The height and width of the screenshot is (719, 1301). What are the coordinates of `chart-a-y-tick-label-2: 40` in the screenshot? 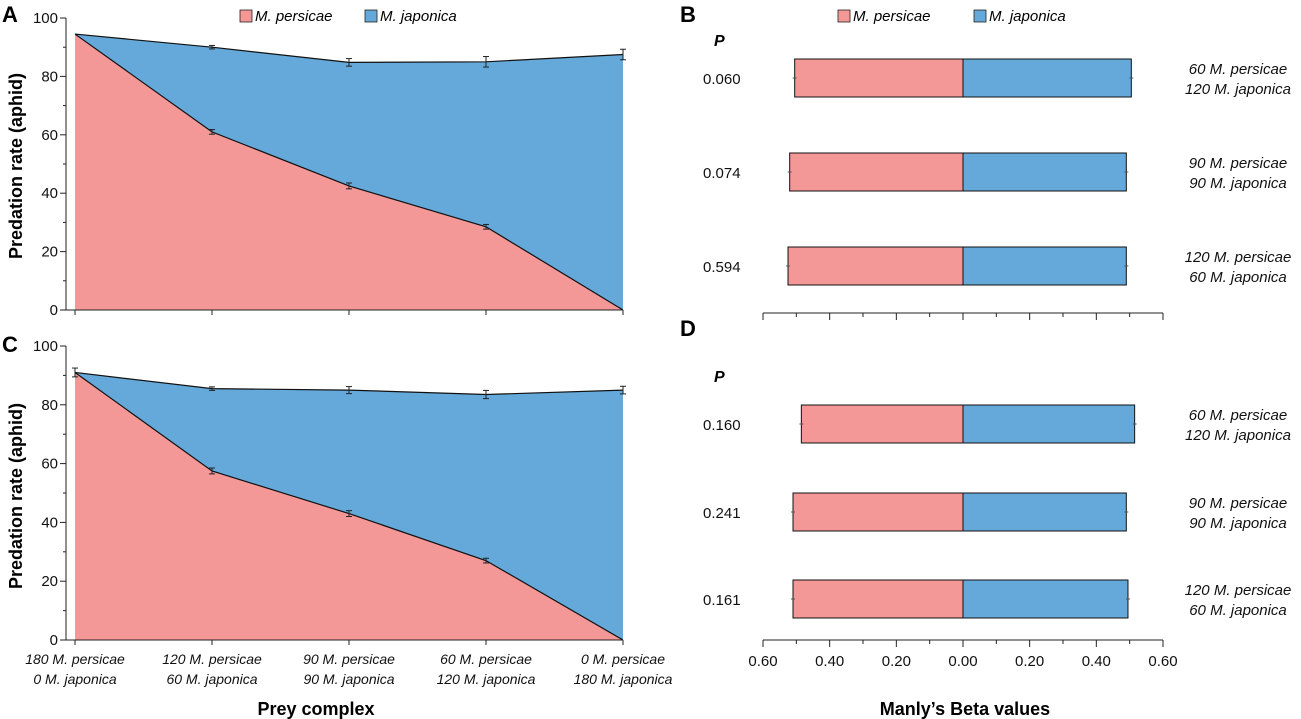 It's located at (49, 193).